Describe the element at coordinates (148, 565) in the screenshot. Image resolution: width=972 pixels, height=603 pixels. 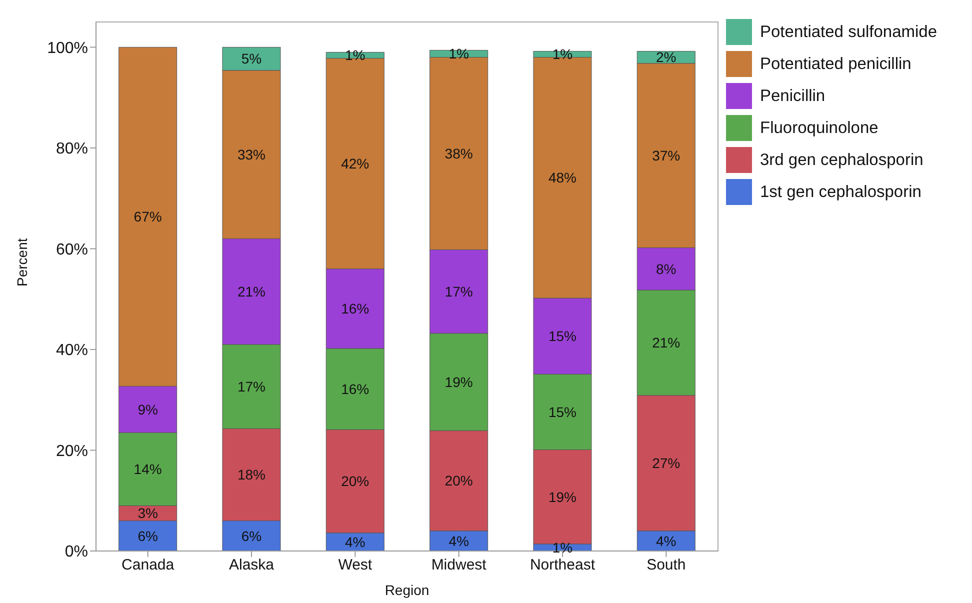
I see `x-tick-label: Canada` at that location.